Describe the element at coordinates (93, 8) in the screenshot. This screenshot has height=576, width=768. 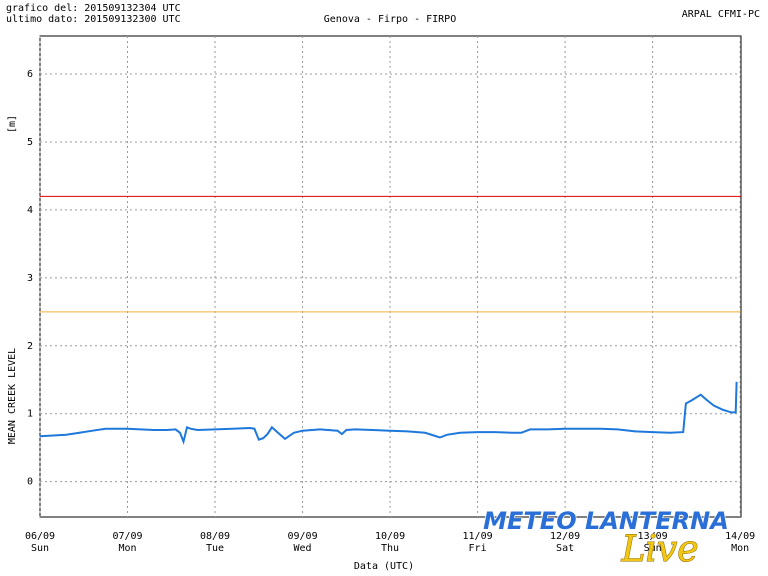
I see `issued: grafico del: 201509132304 UTC` at that location.